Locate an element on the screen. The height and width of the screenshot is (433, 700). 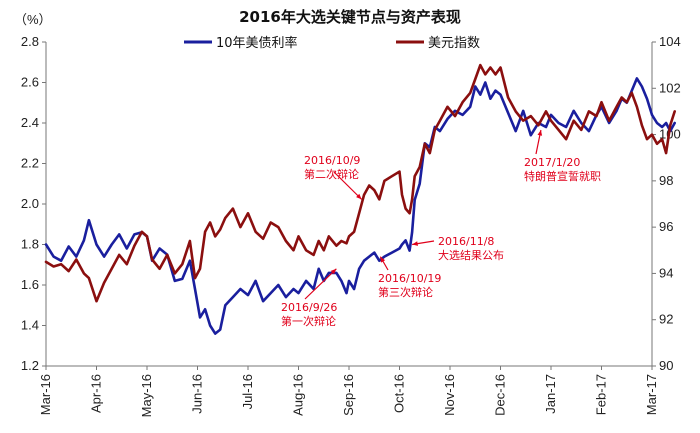
x-tick-label: Jan-17 is located at coordinates (550, 394).